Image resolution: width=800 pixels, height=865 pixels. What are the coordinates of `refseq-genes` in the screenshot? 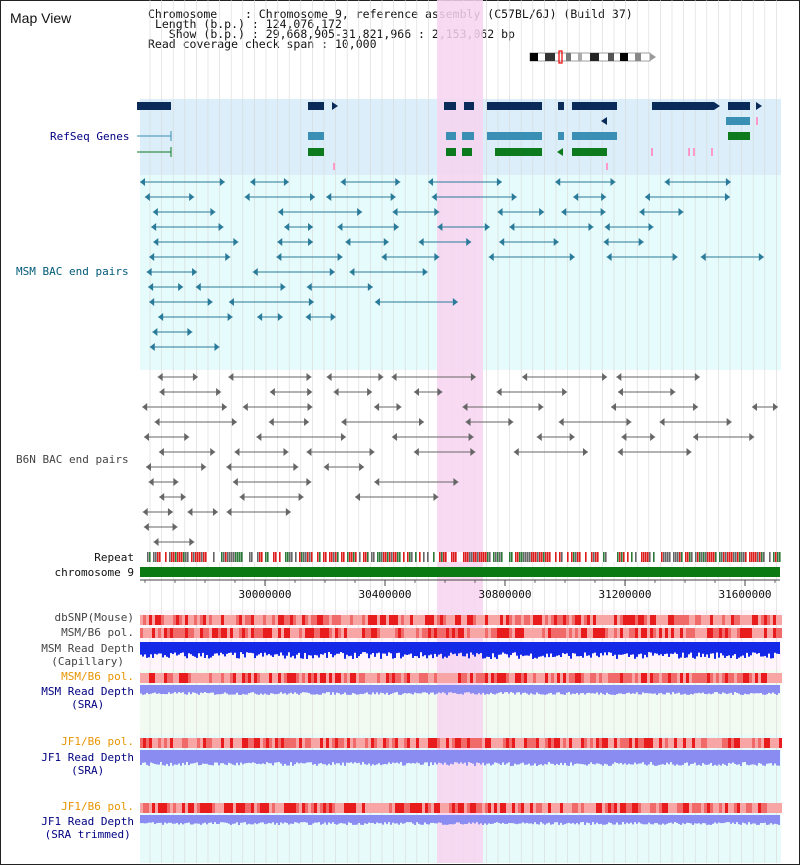 It's located at (449, 136).